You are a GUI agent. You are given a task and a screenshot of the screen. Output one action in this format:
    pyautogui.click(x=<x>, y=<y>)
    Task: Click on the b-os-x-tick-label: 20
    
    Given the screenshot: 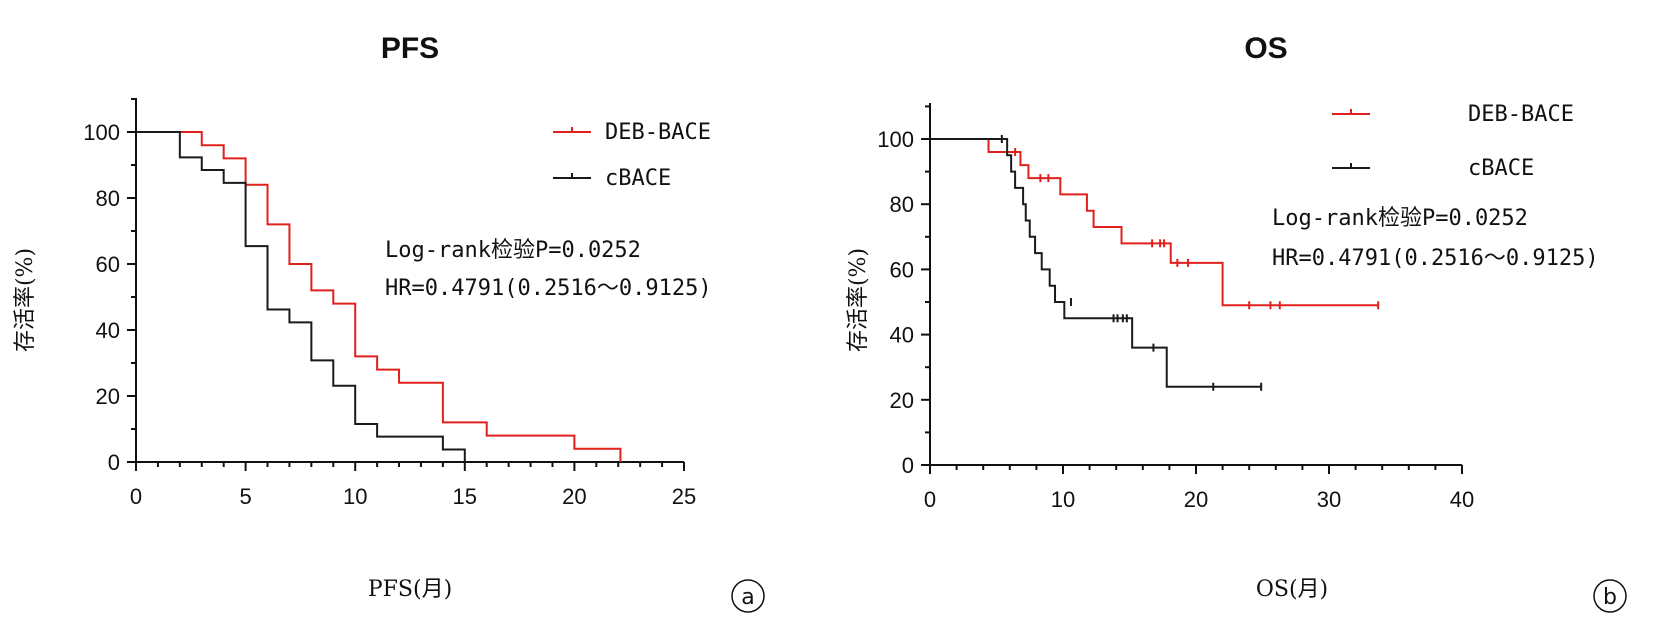 What is the action you would take?
    pyautogui.click(x=1196, y=499)
    